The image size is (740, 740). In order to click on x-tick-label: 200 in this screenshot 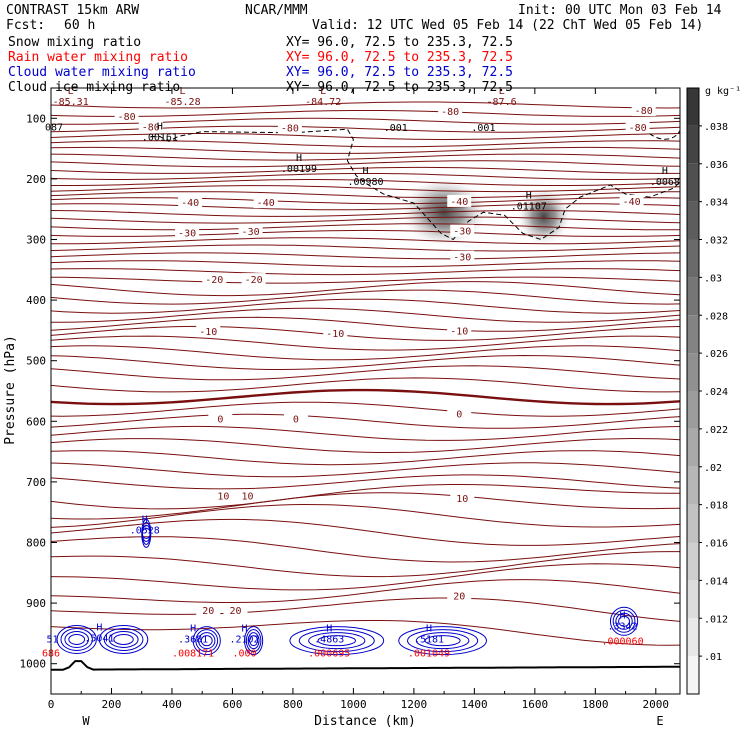, I will do `click(112, 704)`.